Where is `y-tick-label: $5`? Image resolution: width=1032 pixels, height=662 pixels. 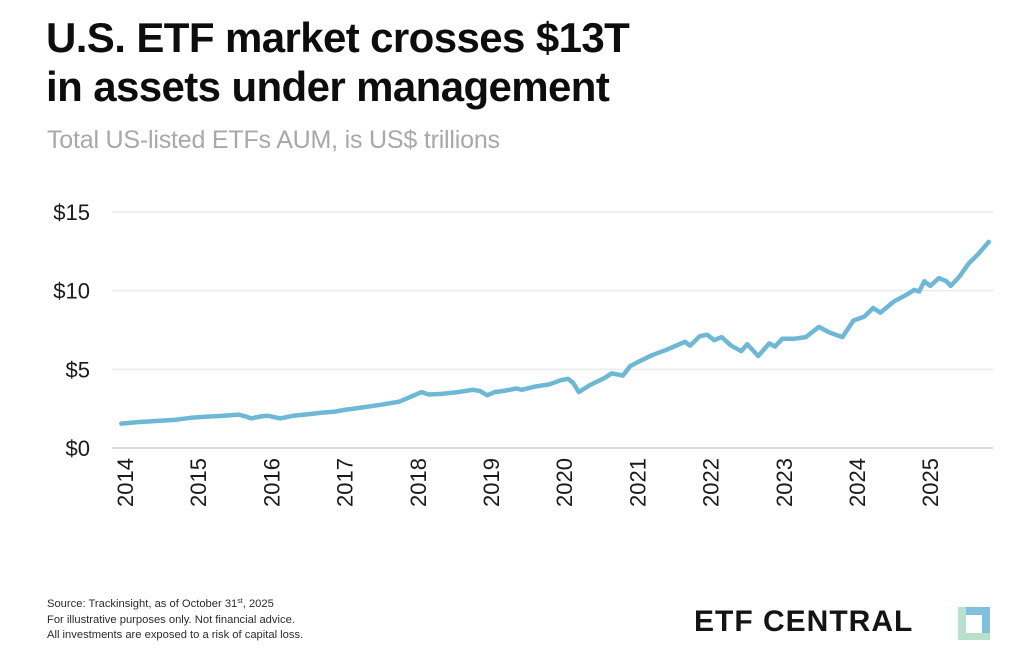
y-tick-label: $5 is located at coordinates (78, 369).